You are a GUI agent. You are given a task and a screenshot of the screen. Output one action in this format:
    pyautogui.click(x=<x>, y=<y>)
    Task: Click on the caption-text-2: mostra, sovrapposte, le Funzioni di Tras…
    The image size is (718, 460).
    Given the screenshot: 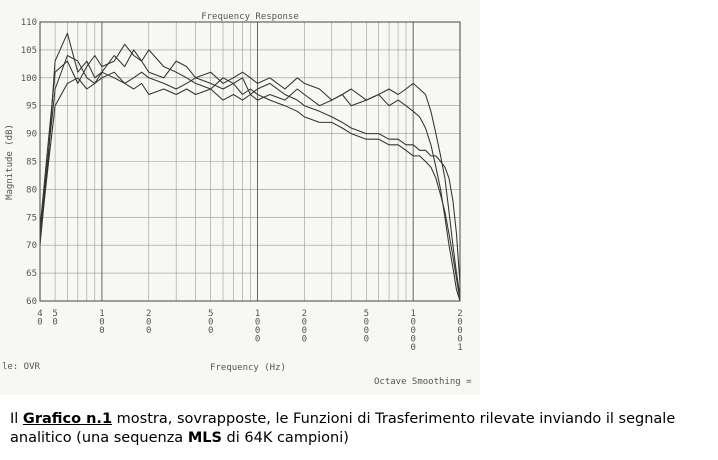 What is the action you would take?
    pyautogui.click(x=343, y=428)
    